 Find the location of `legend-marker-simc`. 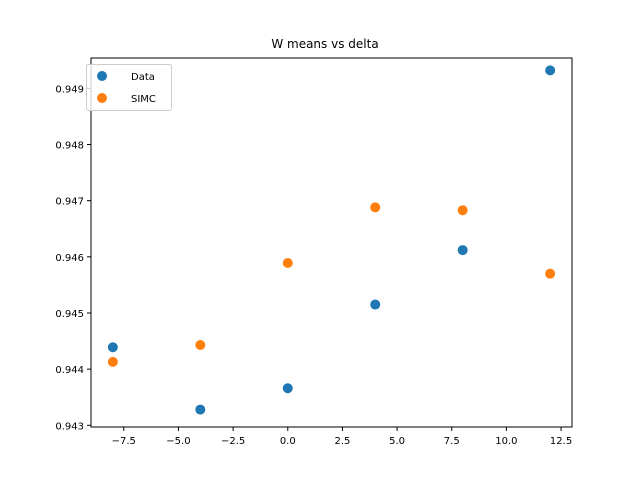

legend-marker-simc is located at coordinates (102, 98).